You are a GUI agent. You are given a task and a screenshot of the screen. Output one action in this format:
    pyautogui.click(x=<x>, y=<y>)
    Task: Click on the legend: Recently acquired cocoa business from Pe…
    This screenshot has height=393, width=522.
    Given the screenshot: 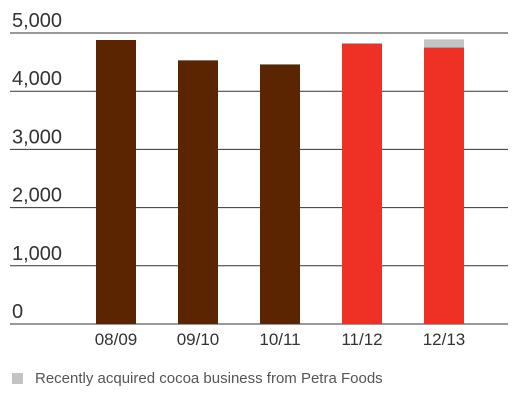 What is the action you would take?
    pyautogui.click(x=197, y=378)
    